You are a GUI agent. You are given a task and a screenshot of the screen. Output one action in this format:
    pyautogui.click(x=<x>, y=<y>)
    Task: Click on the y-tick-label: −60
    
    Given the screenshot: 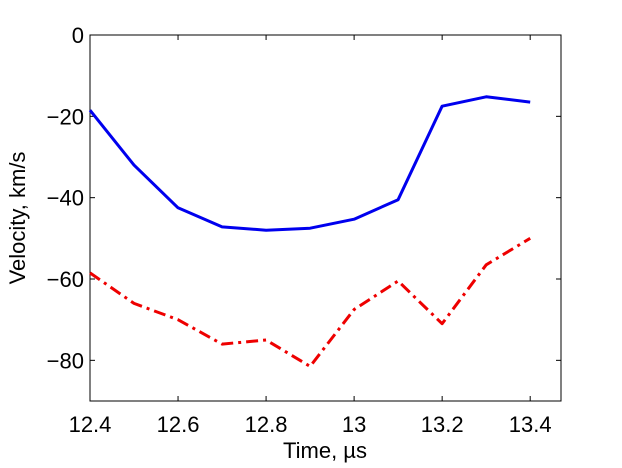 What is the action you would take?
    pyautogui.click(x=65, y=279)
    